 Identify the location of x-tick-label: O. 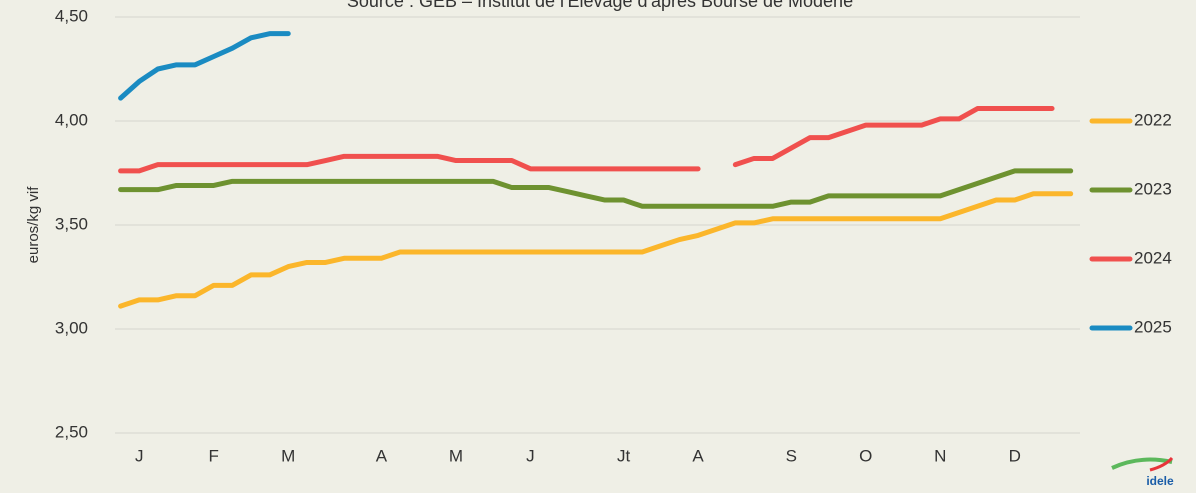
(865, 455).